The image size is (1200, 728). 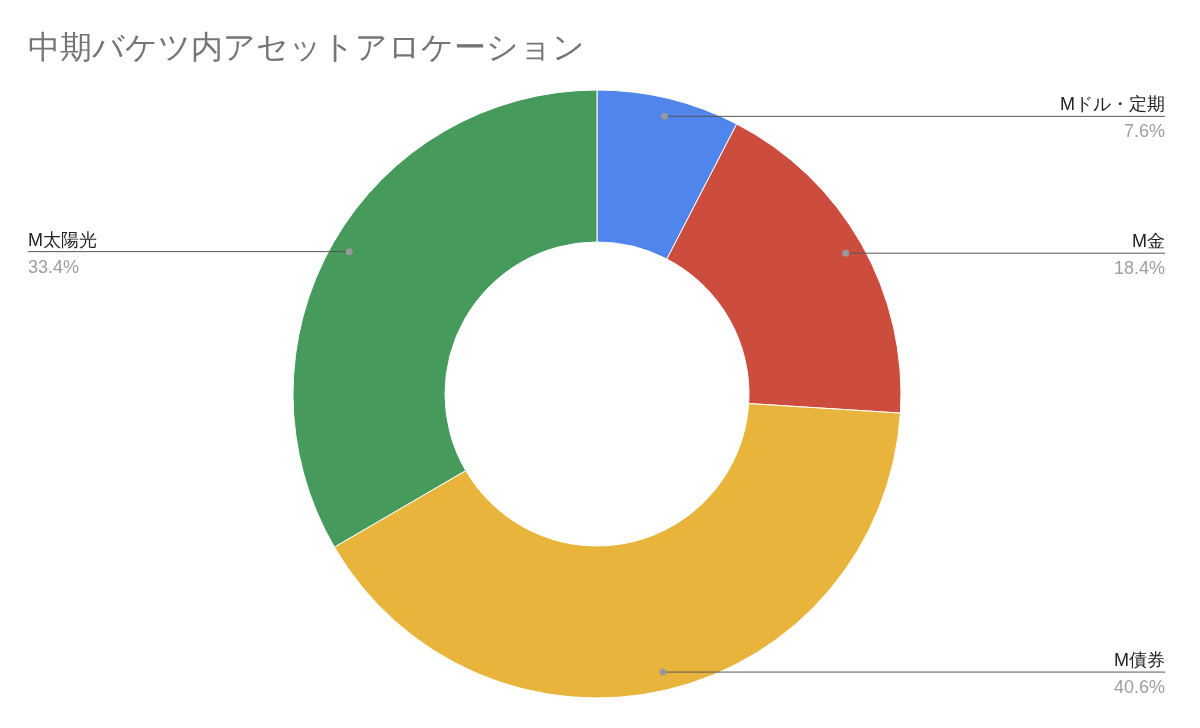 I want to click on slice-label: Mドル・定期, so click(x=1112, y=104).